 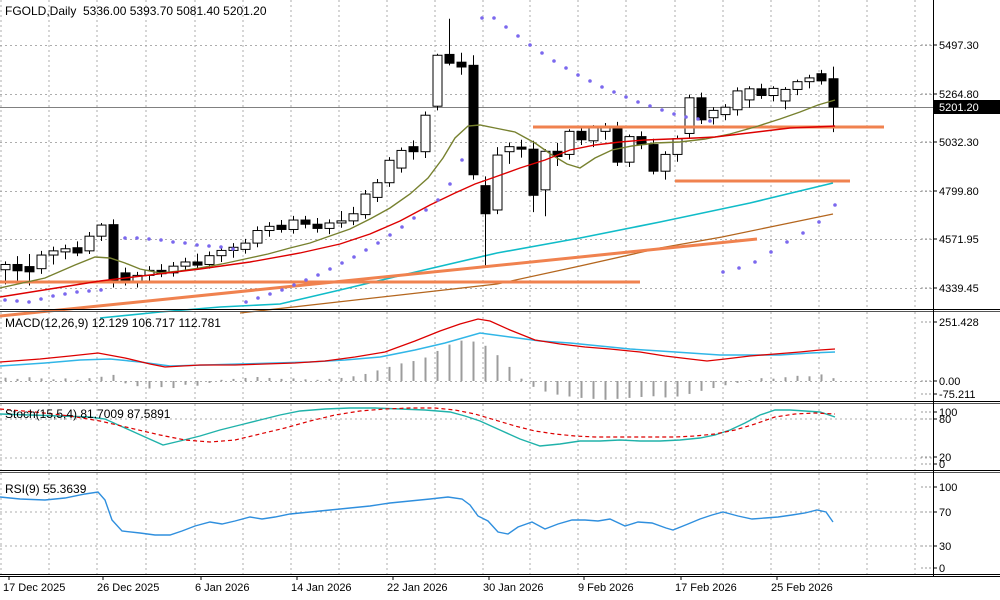 I want to click on date-axis-label: 22 Jan 2026, so click(x=417, y=588).